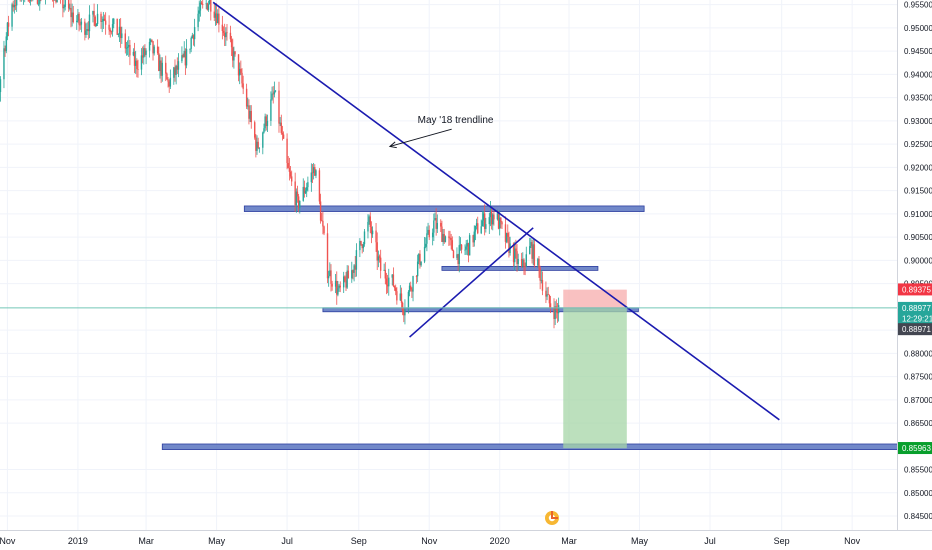  What do you see at coordinates (916, 308) in the screenshot?
I see `price-tag-label: 0.88977` at bounding box center [916, 308].